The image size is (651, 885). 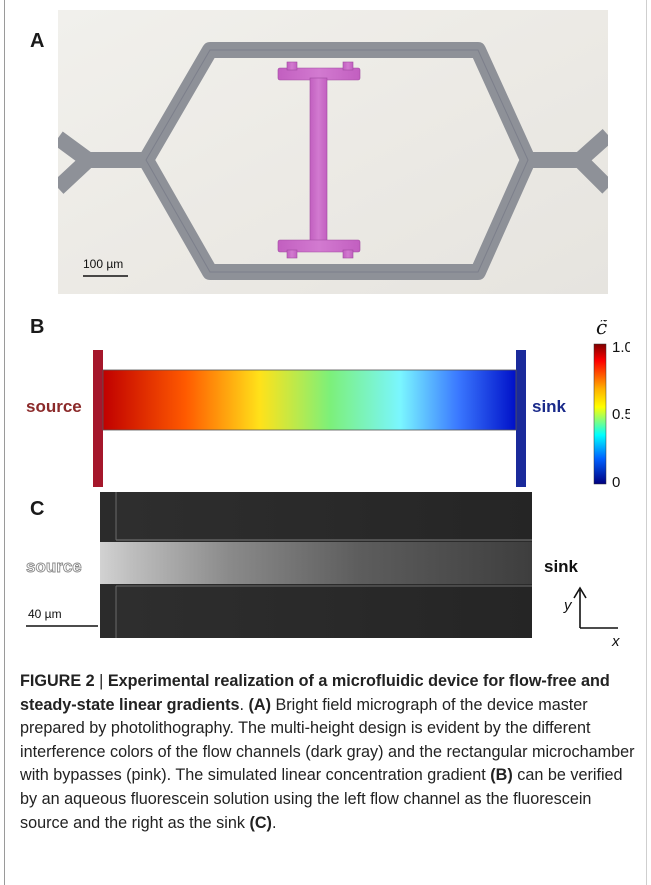 I want to click on colorbar-tick-bottom: 0, so click(x=616, y=482).